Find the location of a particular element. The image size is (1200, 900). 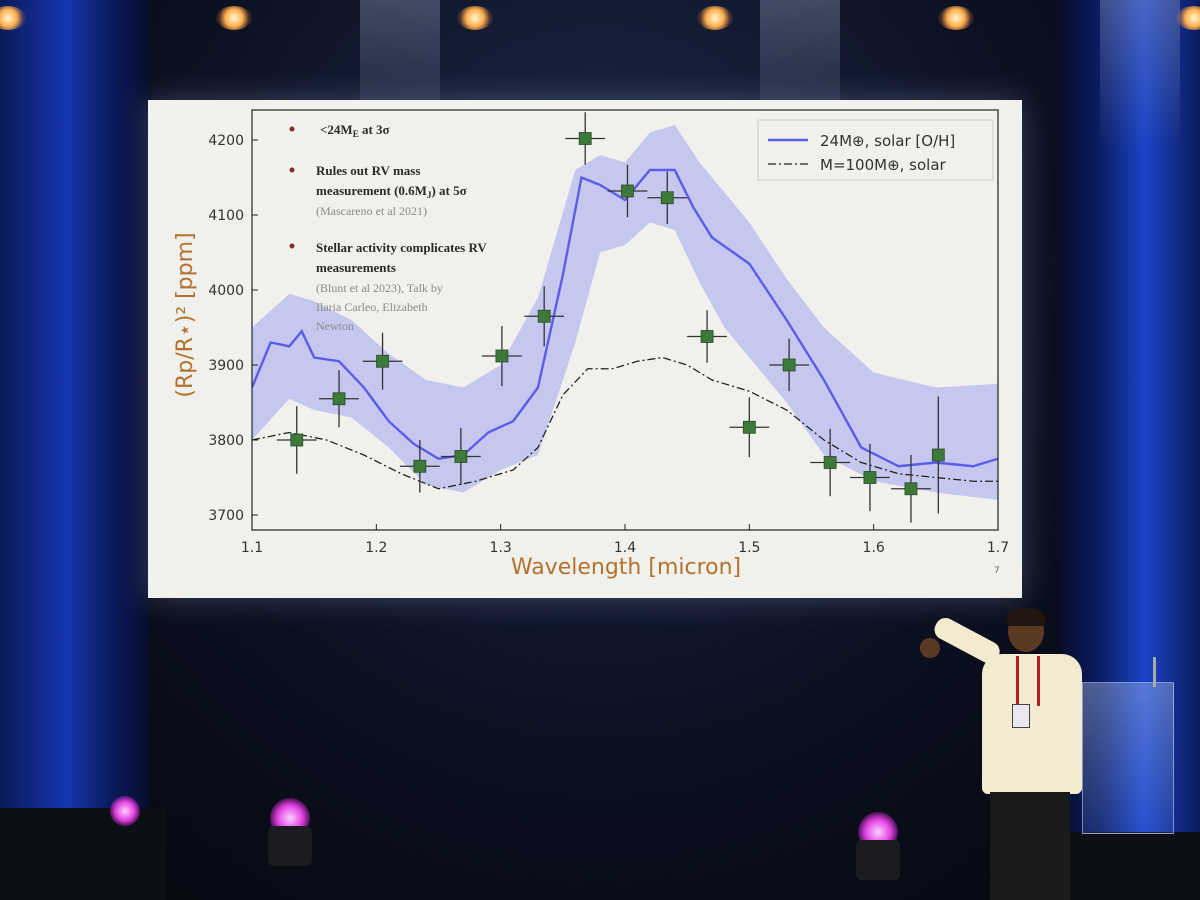

light-beam is located at coordinates (1140, 75).